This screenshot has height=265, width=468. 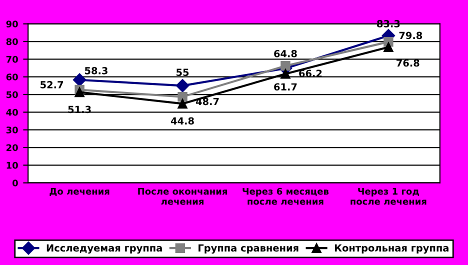 I want to click on data-label: 64.8, so click(x=285, y=54).